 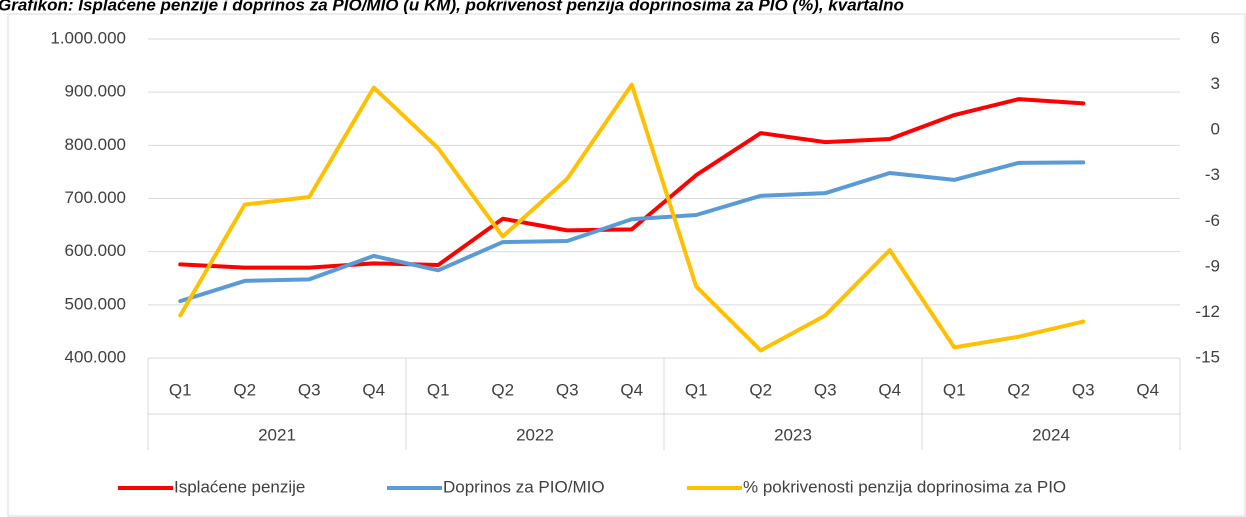 I want to click on y2-tick-label: -3, so click(x=1212, y=174).